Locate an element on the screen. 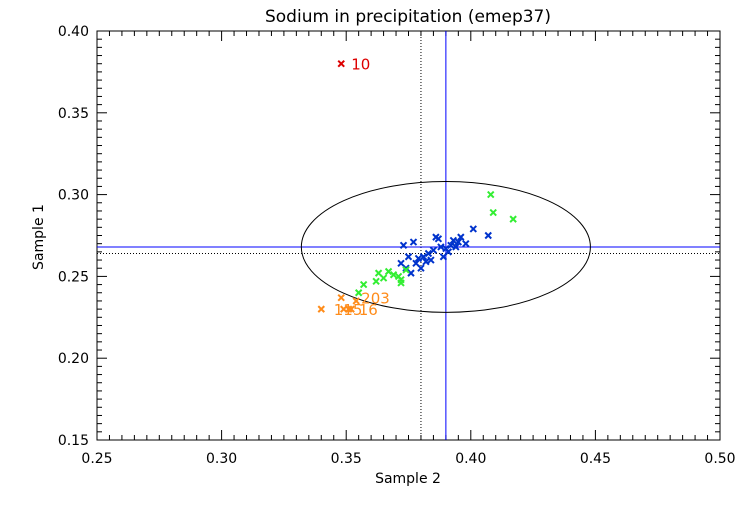 This screenshot has height=505, width=750. y-tick-label: 0.25 is located at coordinates (73, 277).